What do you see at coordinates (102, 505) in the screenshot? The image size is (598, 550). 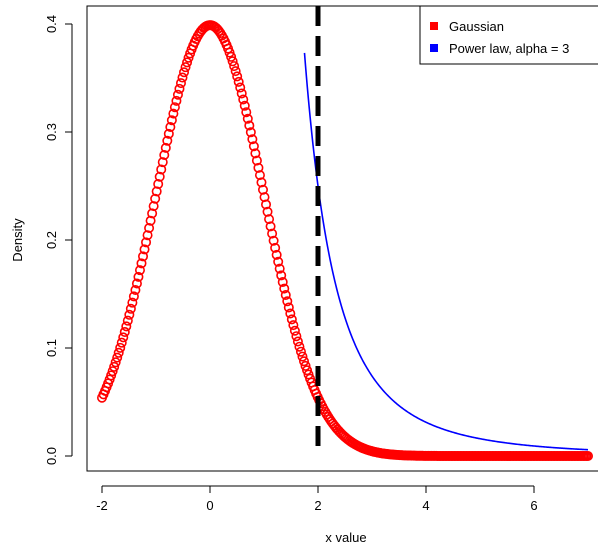 I see `x-tick-label: -2` at bounding box center [102, 505].